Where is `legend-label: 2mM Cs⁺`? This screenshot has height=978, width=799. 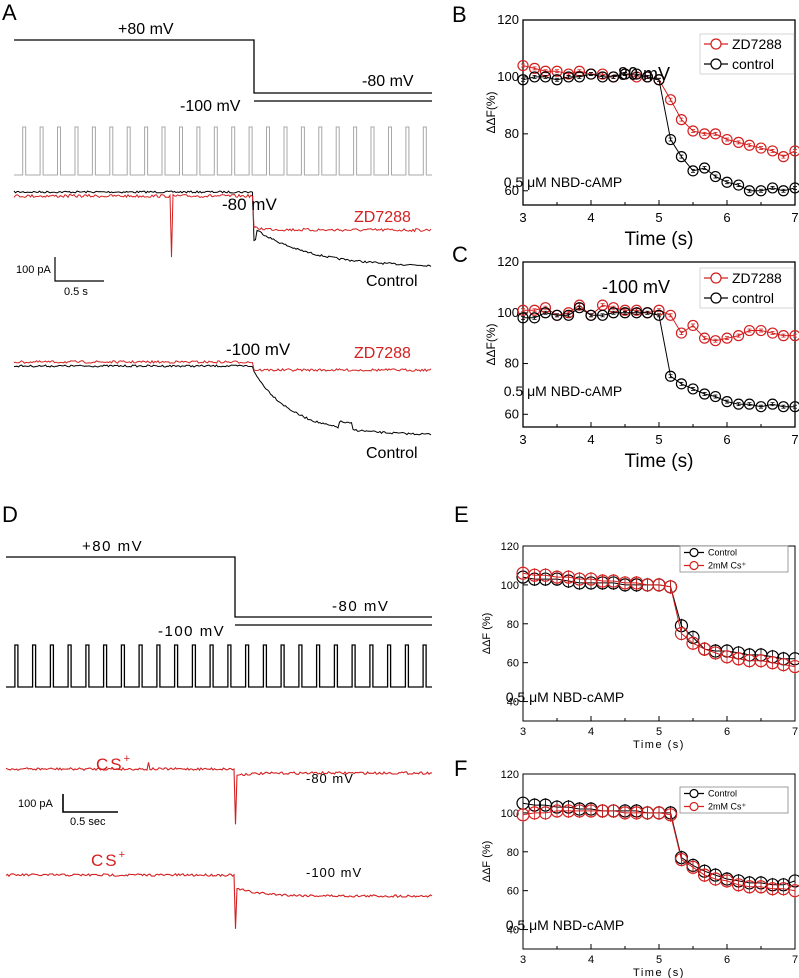 legend-label: 2mM Cs⁺ is located at coordinates (727, 566).